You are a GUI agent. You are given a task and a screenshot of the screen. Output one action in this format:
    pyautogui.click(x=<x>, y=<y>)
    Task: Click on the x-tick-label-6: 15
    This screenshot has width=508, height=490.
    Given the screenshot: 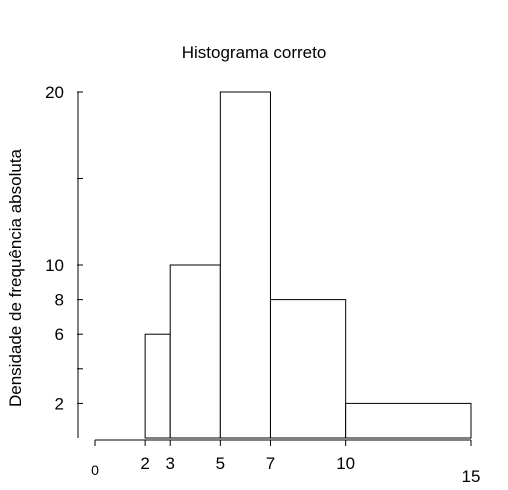 What is the action you would take?
    pyautogui.click(x=471, y=476)
    